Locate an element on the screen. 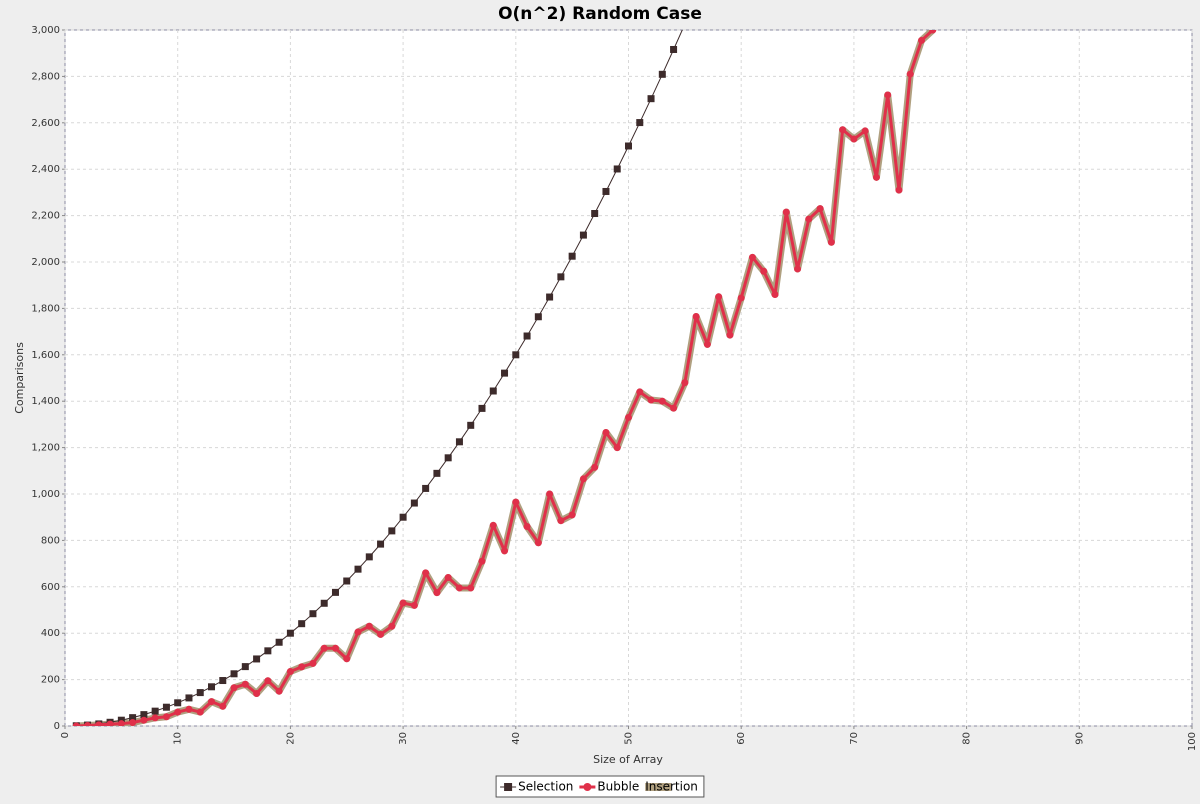  y-tick-label: 200 is located at coordinates (50, 680).